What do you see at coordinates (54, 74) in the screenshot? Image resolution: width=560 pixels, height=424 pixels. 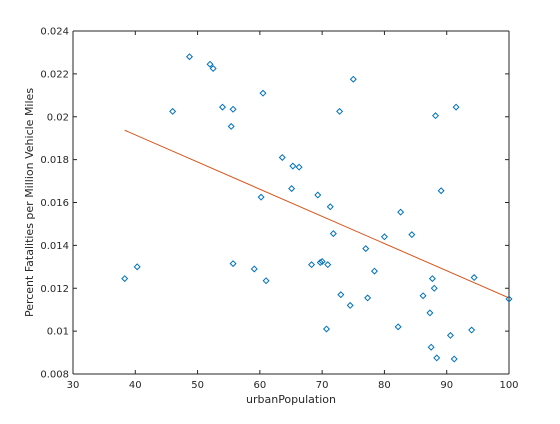 I see `y-tick-label: 0.022` at bounding box center [54, 74].